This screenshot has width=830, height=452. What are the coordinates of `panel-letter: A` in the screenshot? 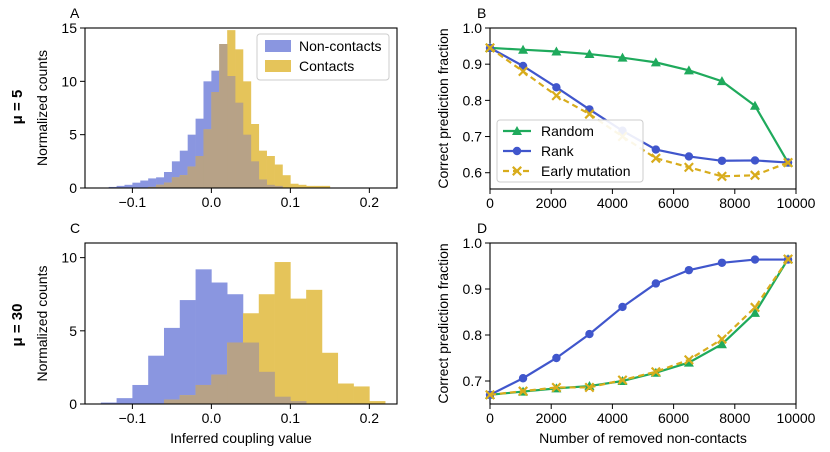 It's located at (75, 13).